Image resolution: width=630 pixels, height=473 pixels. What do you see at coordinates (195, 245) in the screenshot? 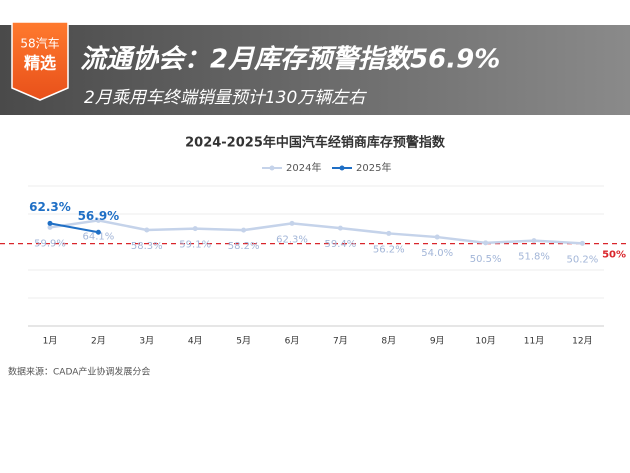
I see `data-label: 59.1%` at bounding box center [195, 245].